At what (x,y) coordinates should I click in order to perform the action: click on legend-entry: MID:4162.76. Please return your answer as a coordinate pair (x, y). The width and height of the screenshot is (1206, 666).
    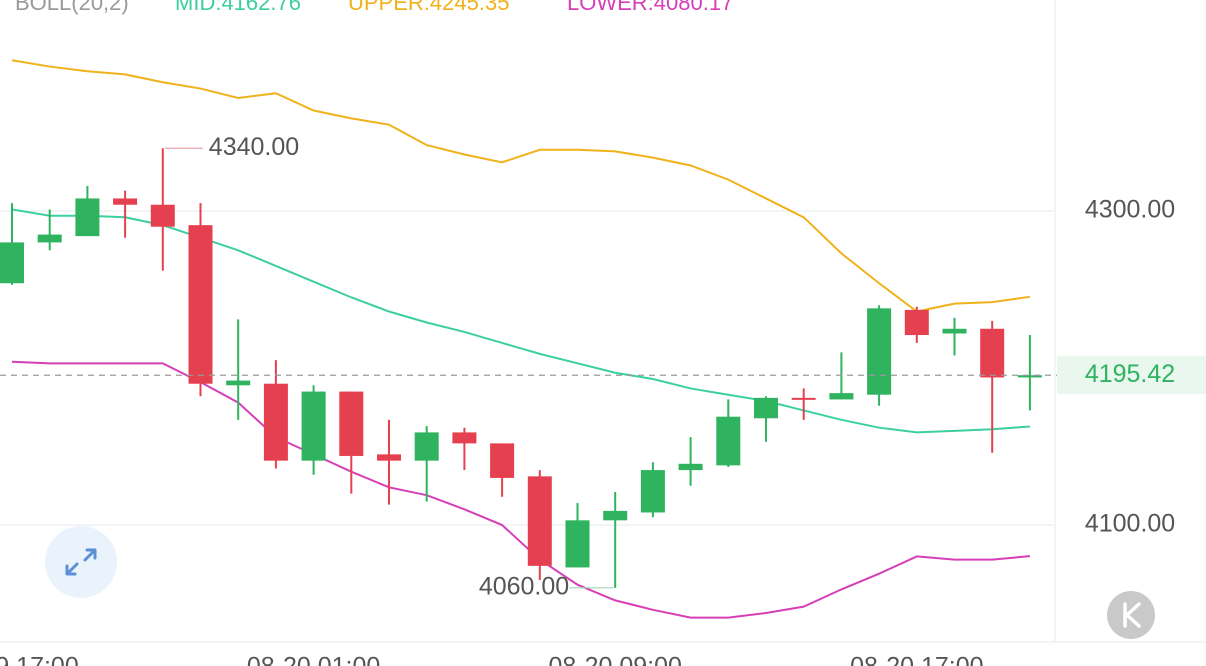
    Looking at the image, I should click on (238, 7).